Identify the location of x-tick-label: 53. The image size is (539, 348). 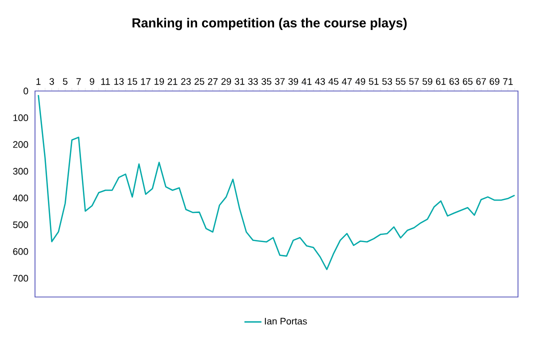
(387, 81).